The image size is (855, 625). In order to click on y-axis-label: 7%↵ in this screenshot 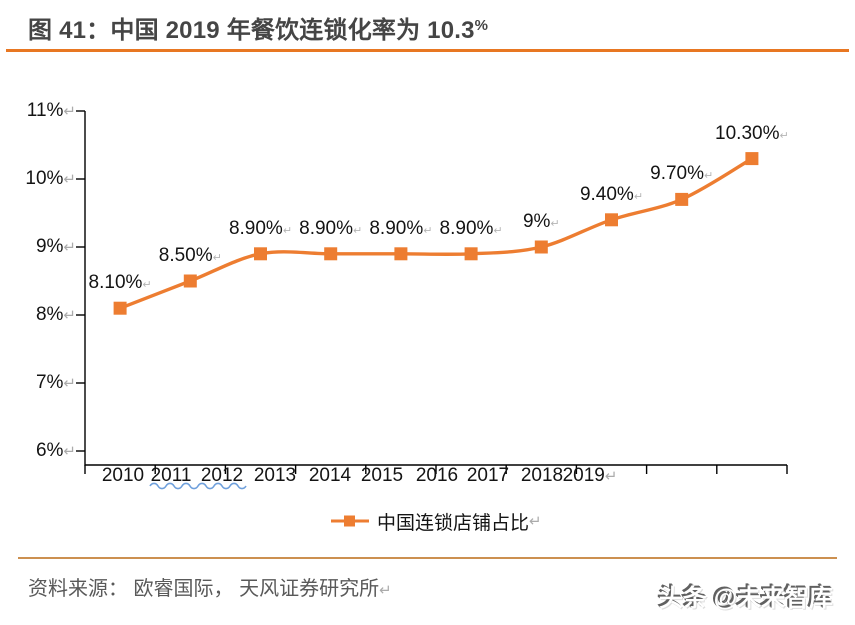, I will do `click(55, 382)`.